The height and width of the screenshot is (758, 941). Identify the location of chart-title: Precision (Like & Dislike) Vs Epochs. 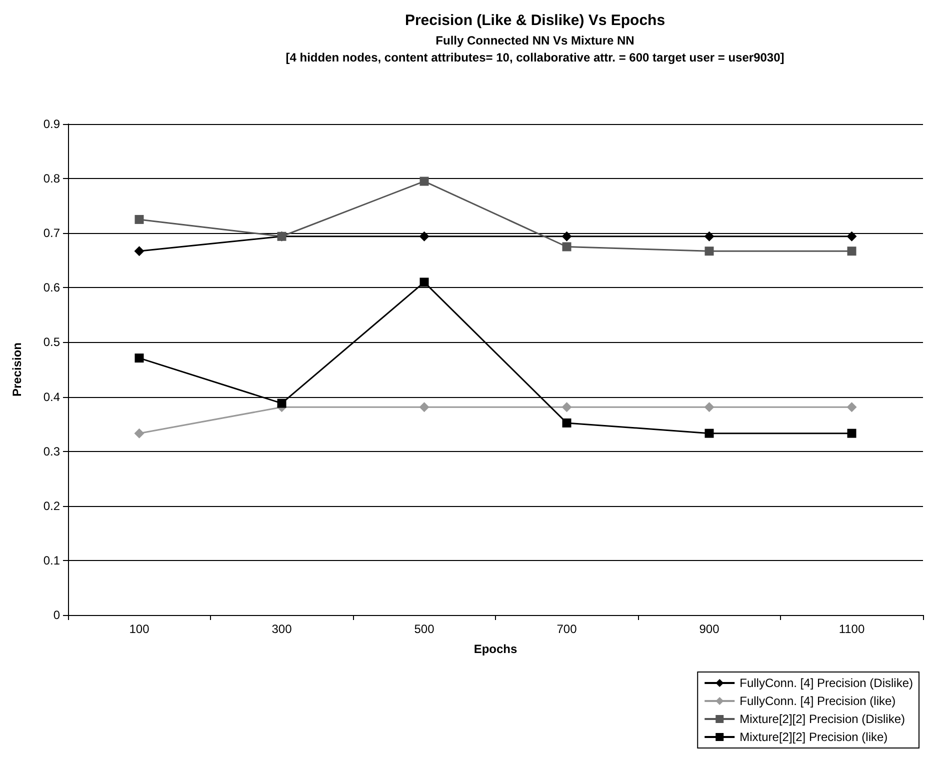
(535, 20).